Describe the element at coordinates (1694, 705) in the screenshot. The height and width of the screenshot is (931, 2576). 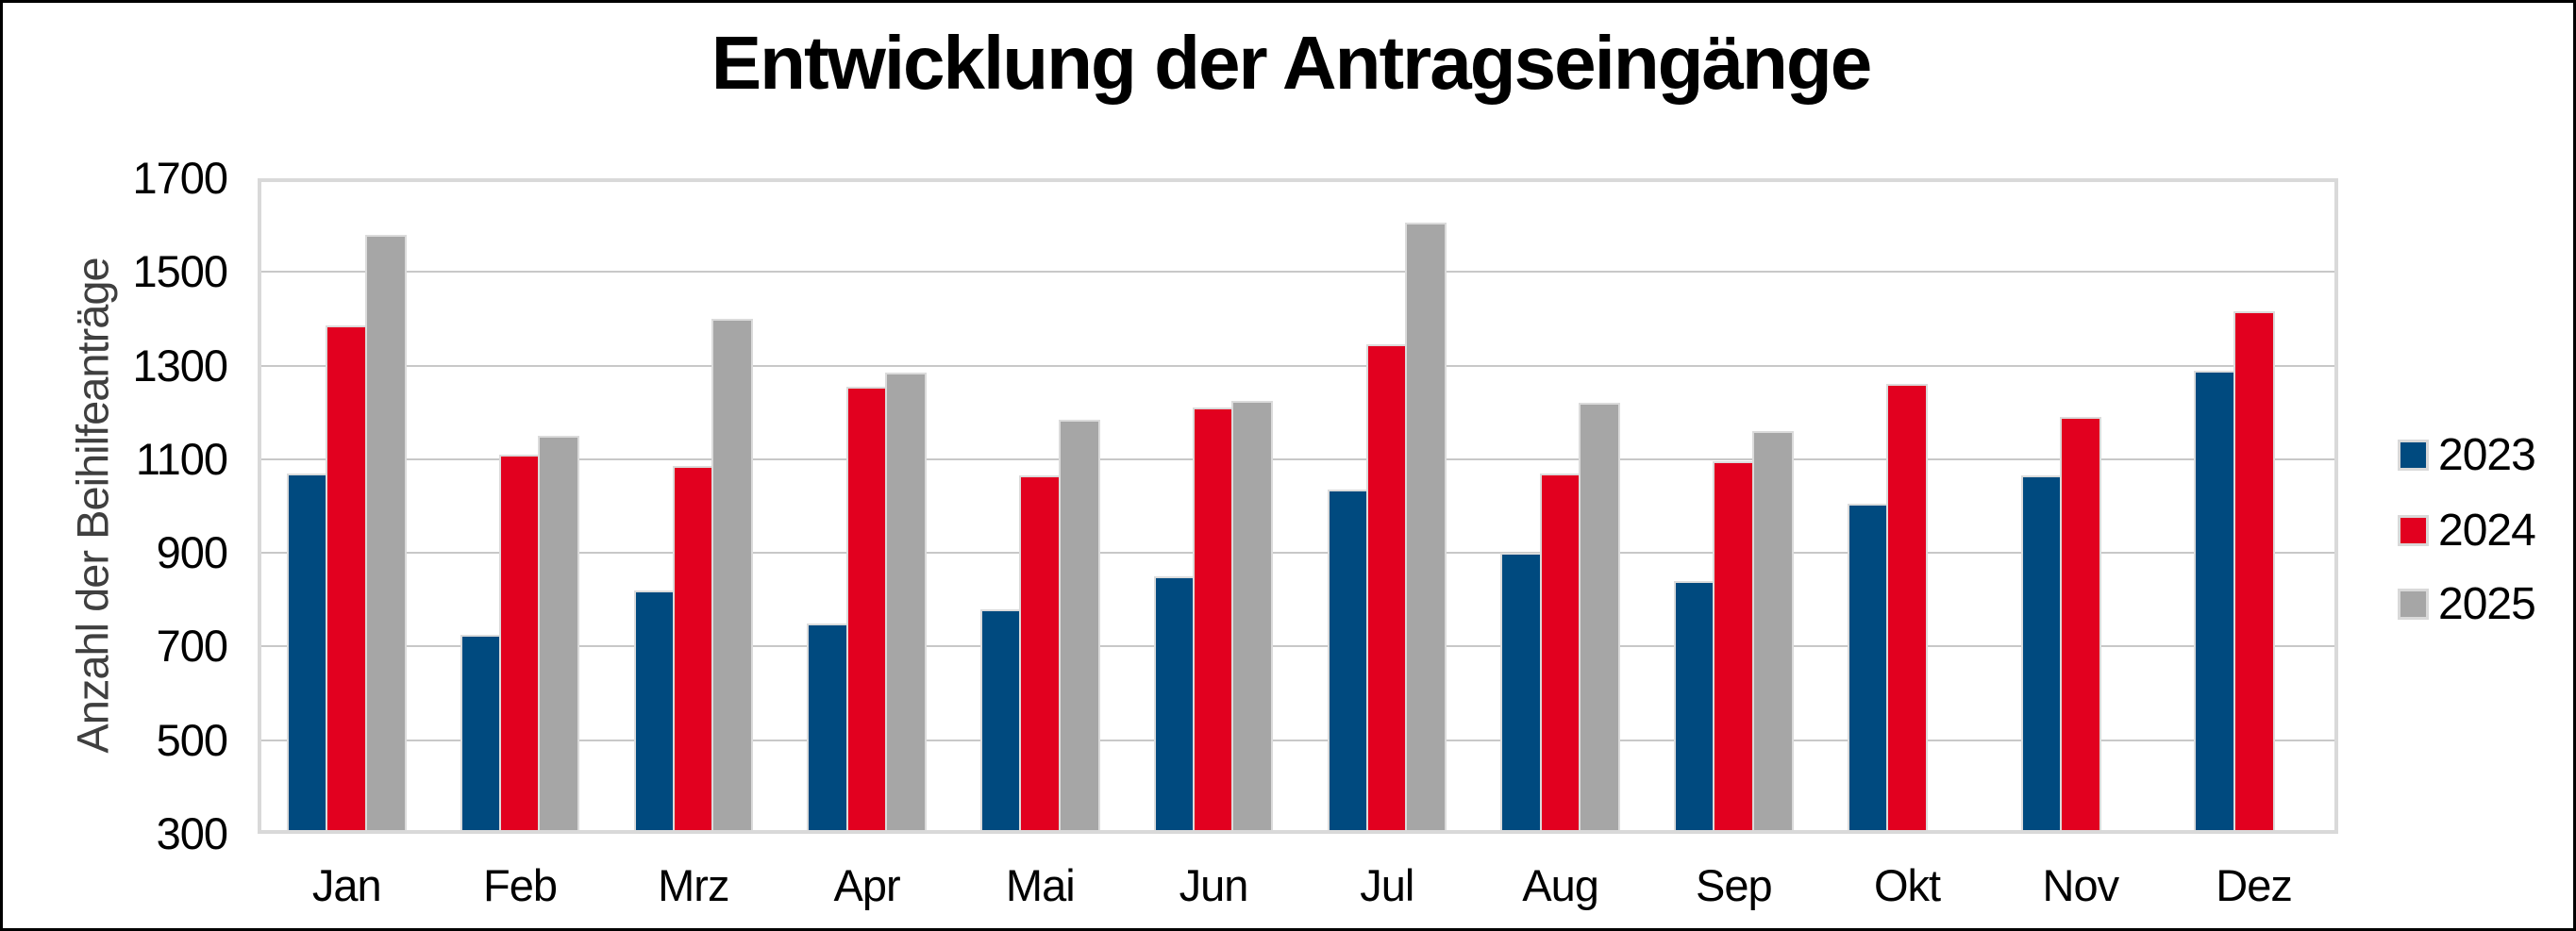
I see `bar-2023-Sep` at that location.